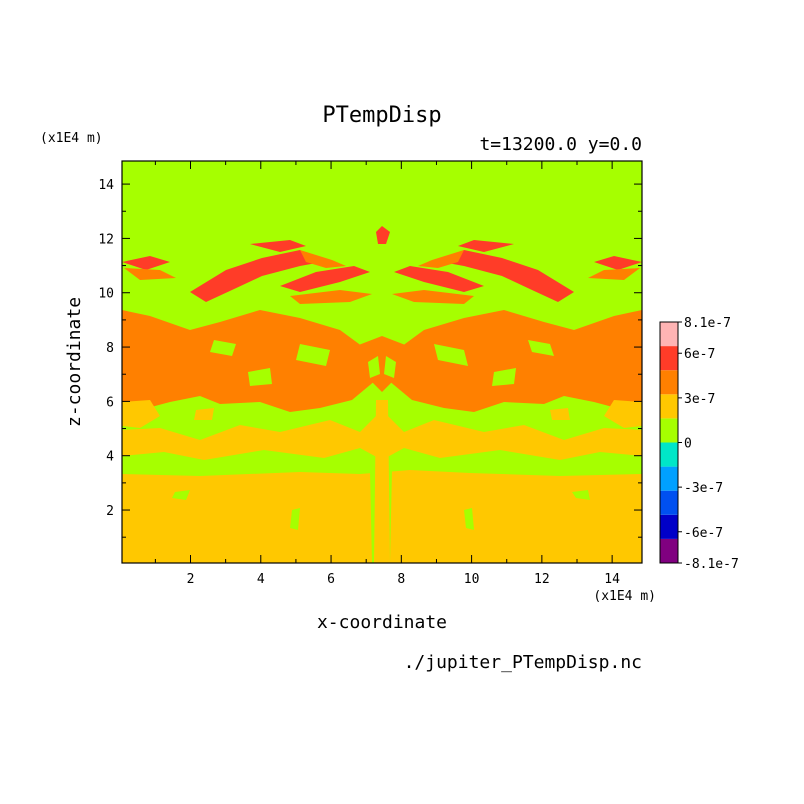  I want to click on y-tick-label: 6, so click(110, 402).